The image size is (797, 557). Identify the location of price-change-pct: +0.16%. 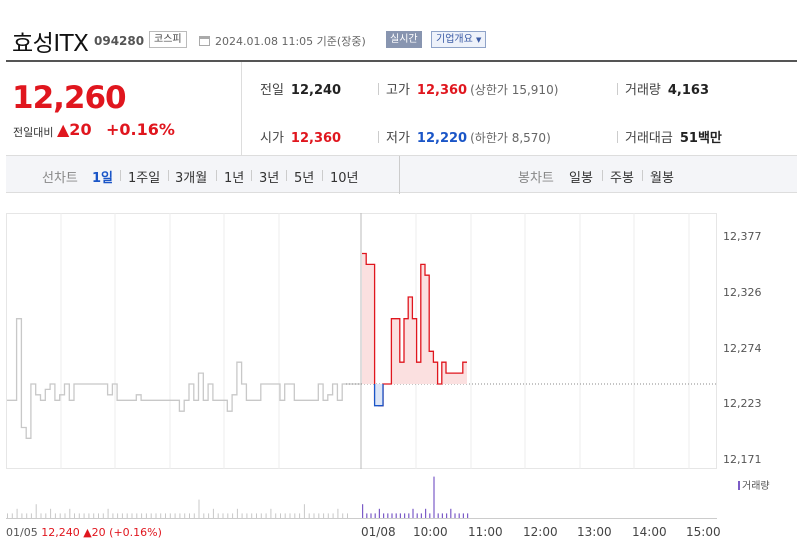
(140, 129).